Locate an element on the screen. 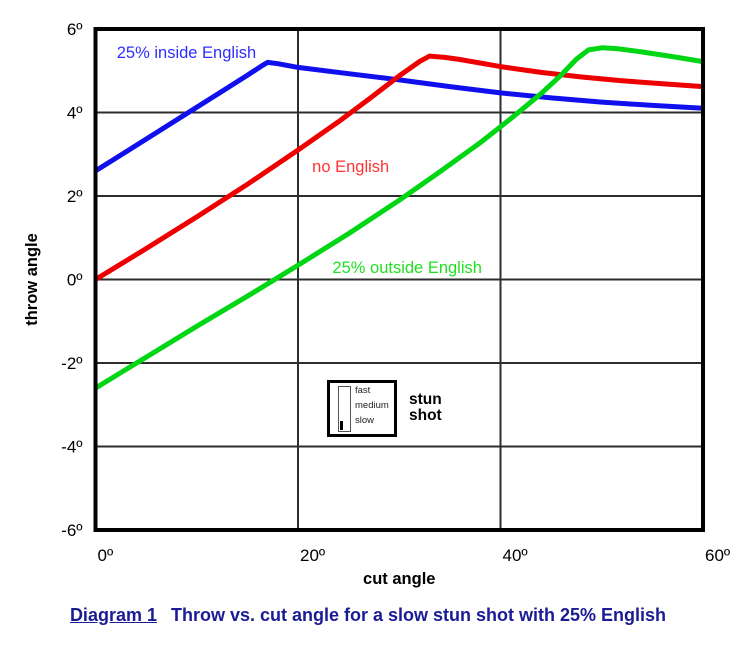 The height and width of the screenshot is (664, 736). speed-label-slow: slow is located at coordinates (365, 420).